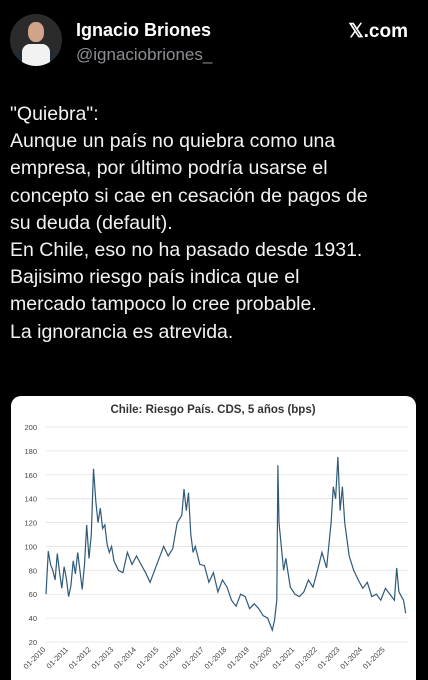 The height and width of the screenshot is (680, 428). Describe the element at coordinates (30, 451) in the screenshot. I see `y-tick-label: 180` at that location.